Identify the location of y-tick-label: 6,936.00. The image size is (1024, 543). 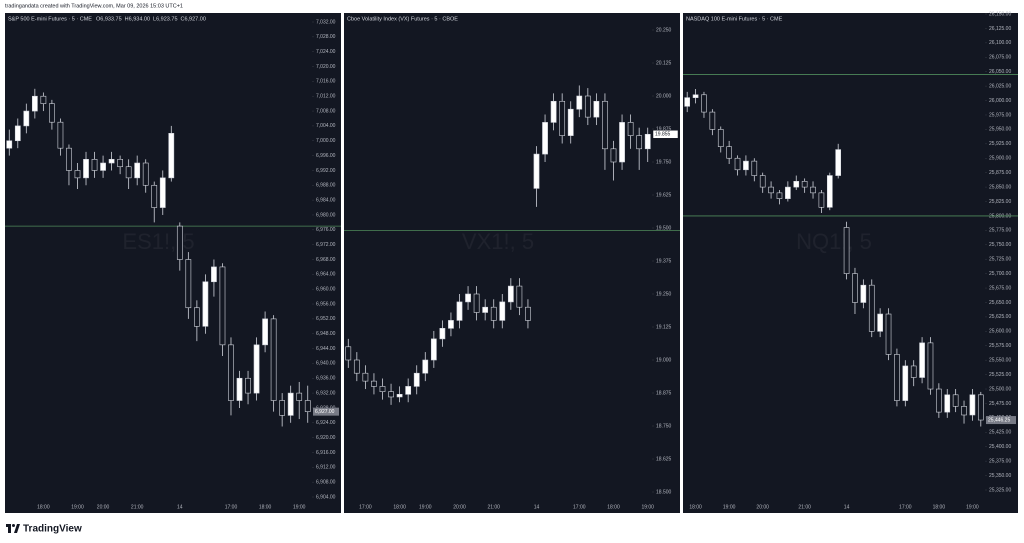
(326, 379).